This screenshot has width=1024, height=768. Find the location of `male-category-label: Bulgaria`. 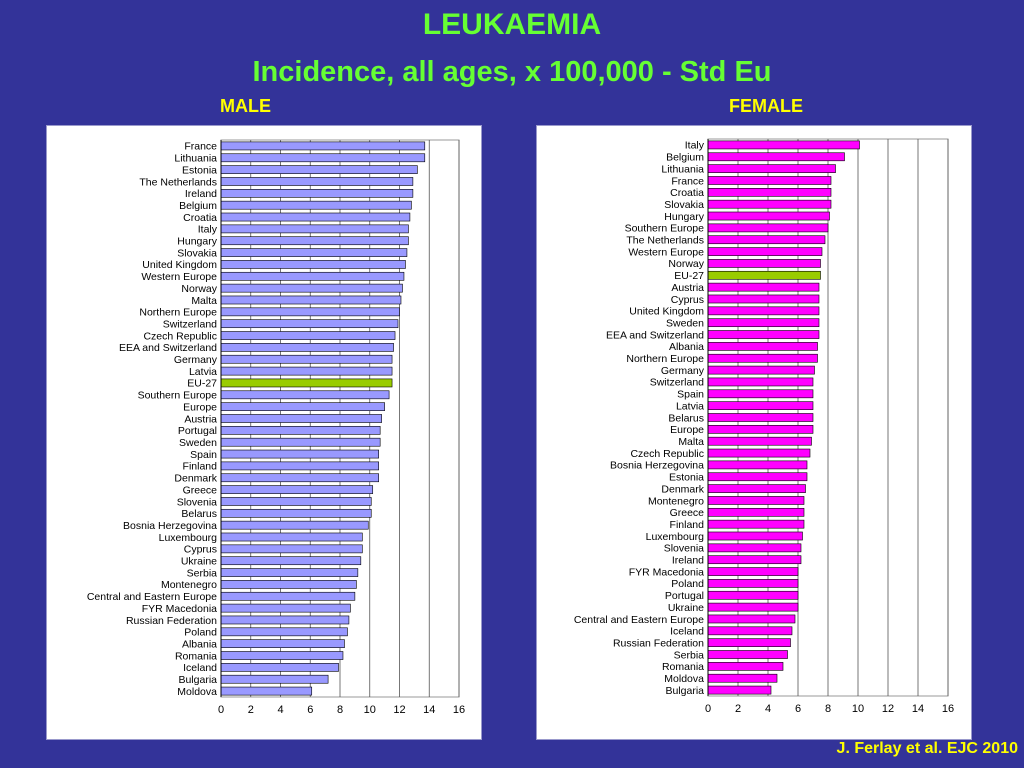

male-category-label: Bulgaria is located at coordinates (197, 680).